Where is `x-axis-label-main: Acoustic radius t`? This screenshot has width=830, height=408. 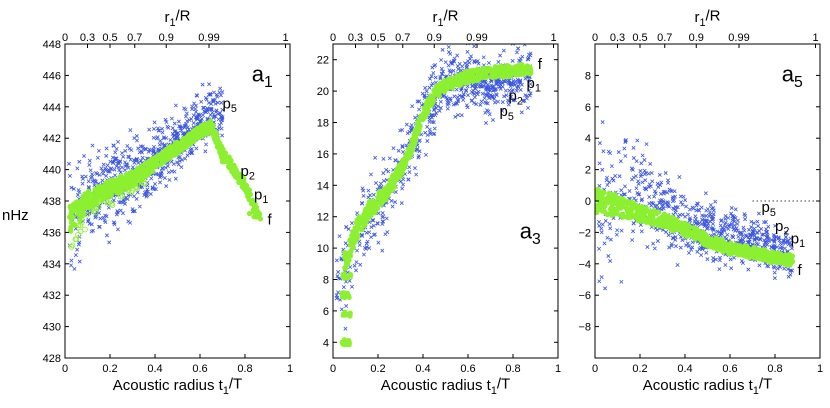 x-axis-label-main: Acoustic radius t is located at coordinates (698, 385).